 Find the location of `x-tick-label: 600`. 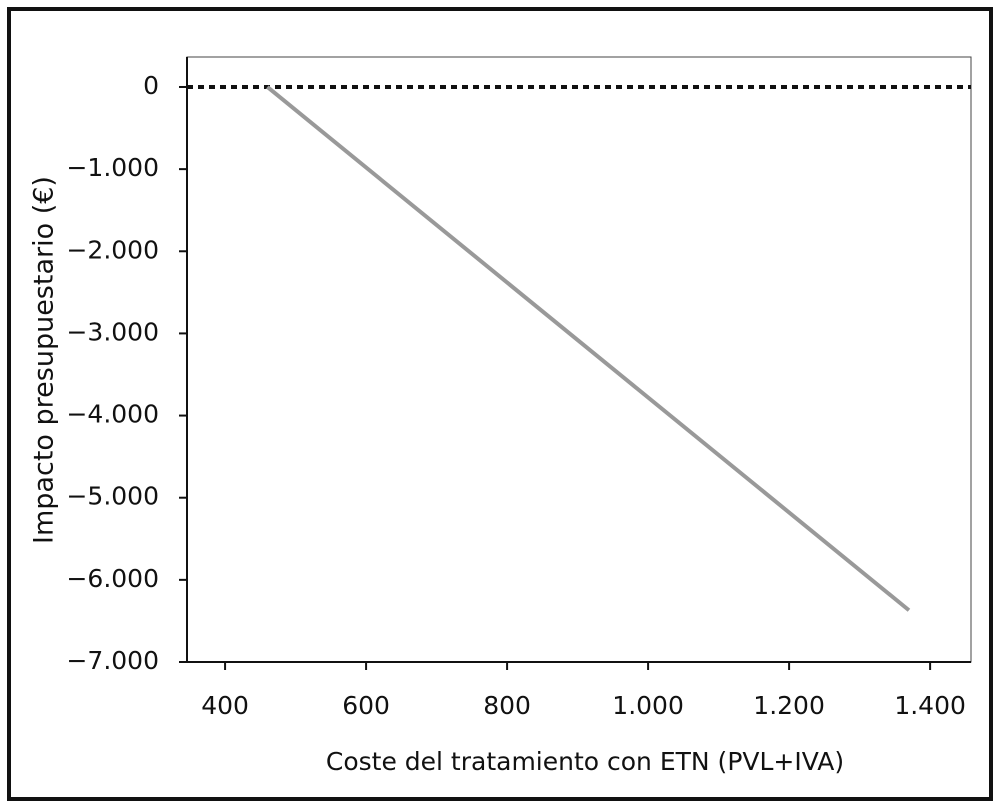

x-tick-label: 600 is located at coordinates (366, 705).